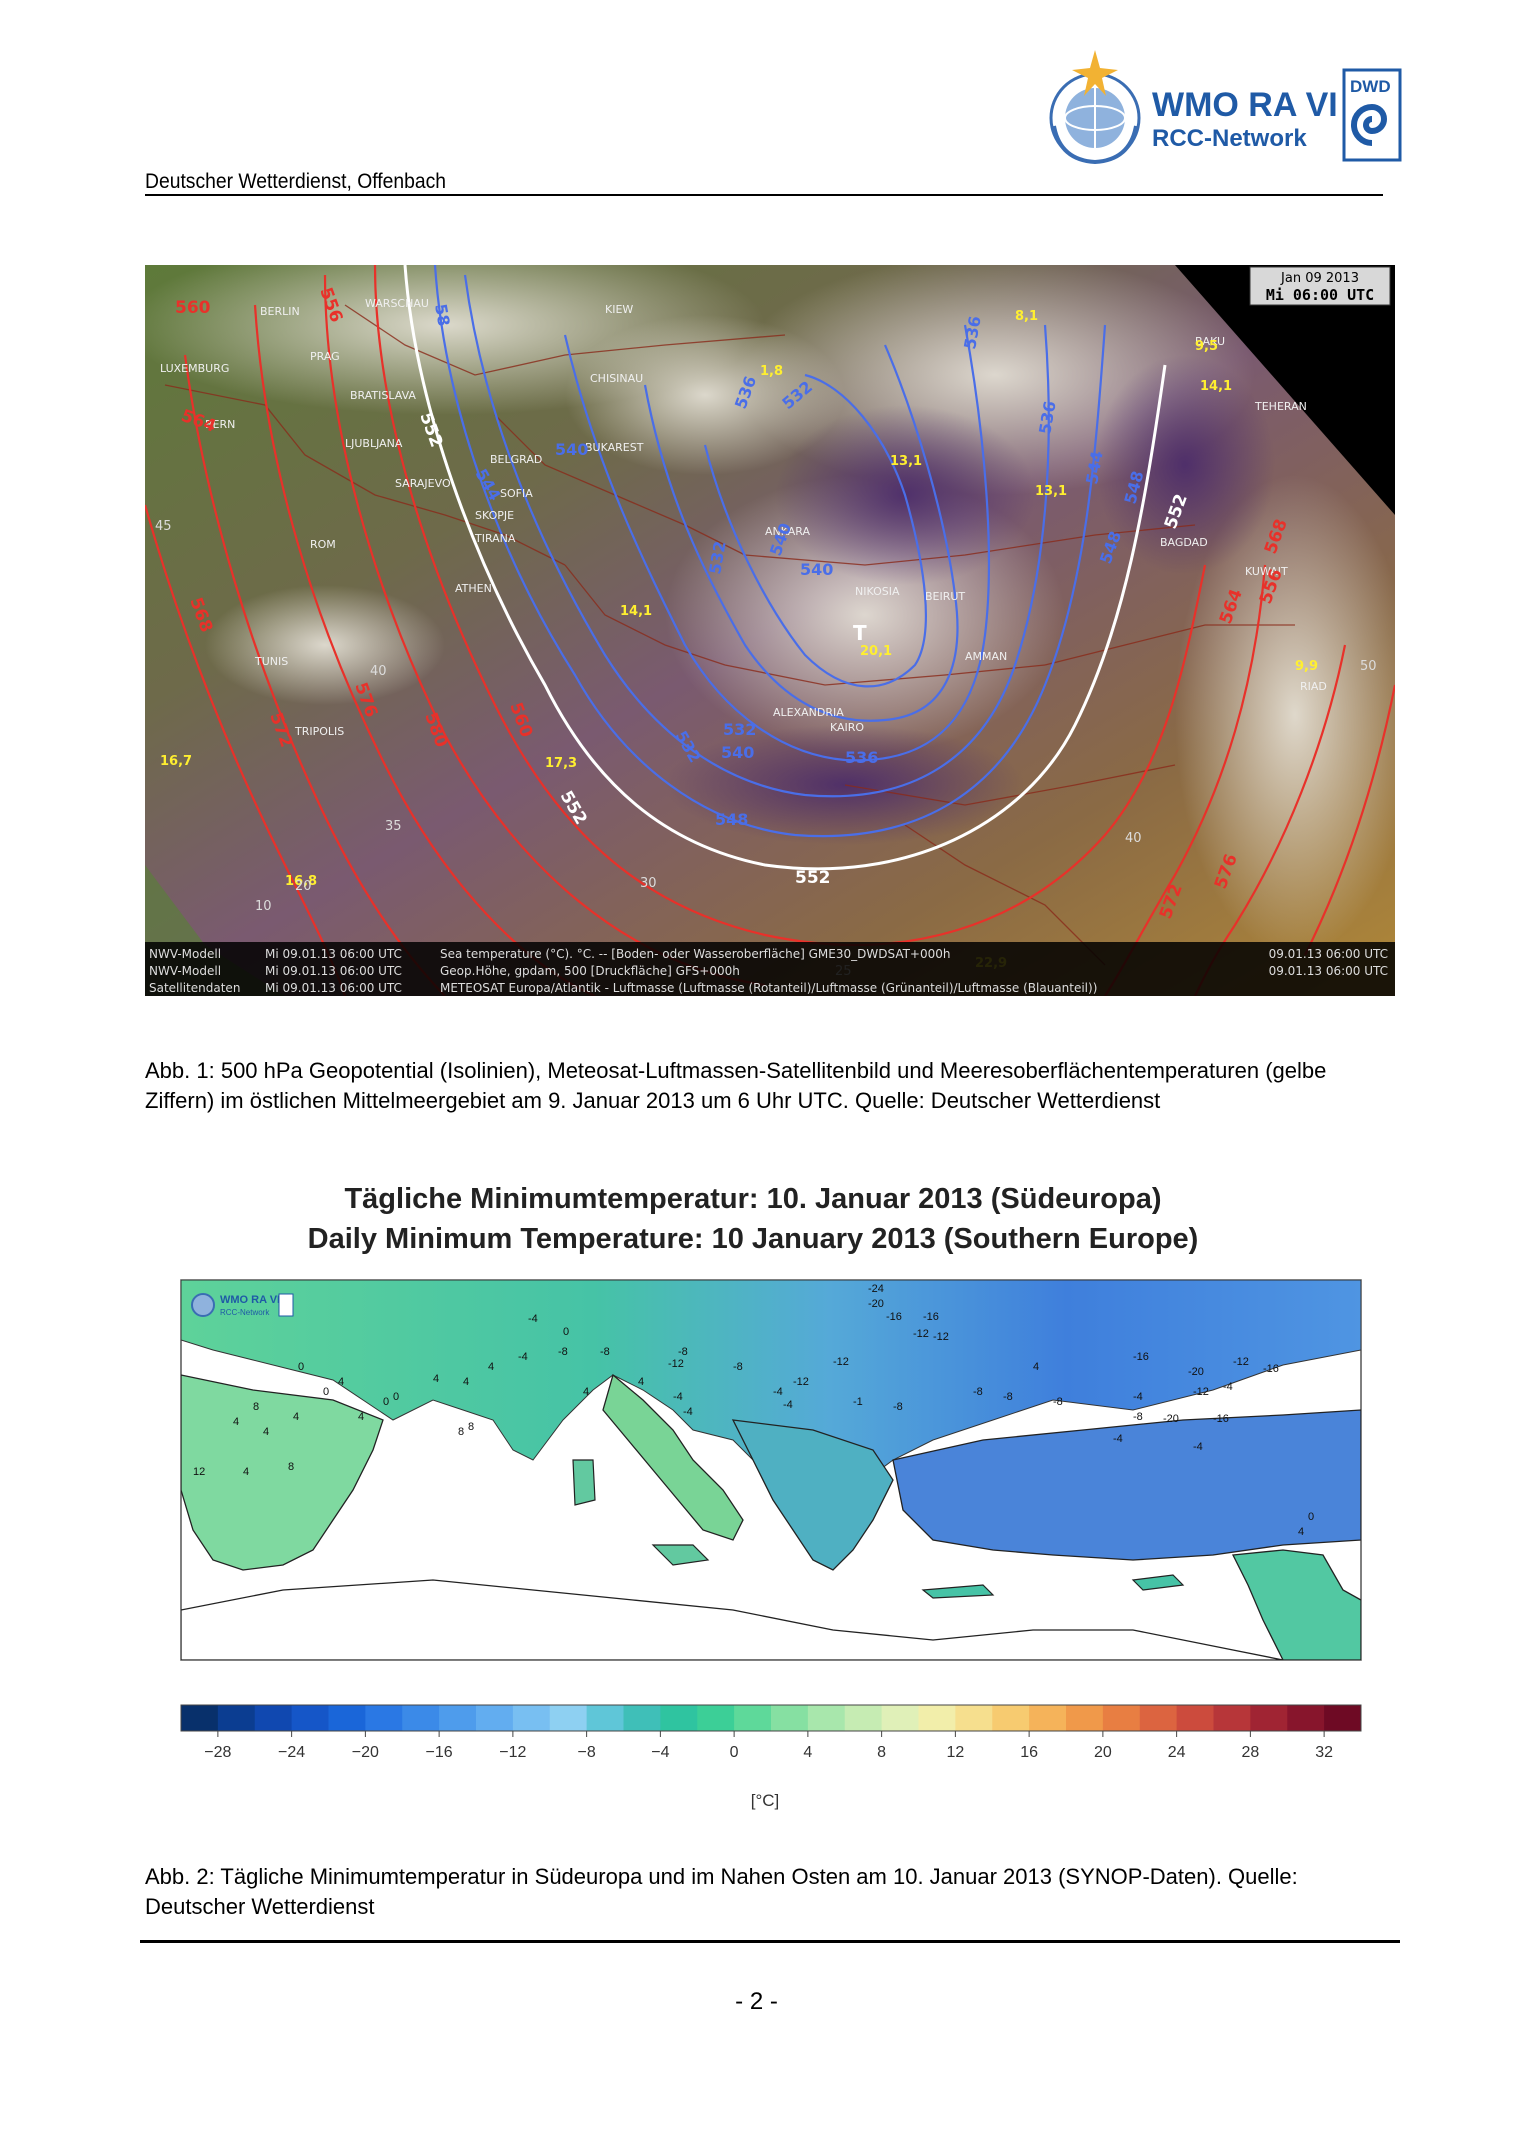 The width and height of the screenshot is (1513, 2129). I want to click on city-label: BAKU, so click(1210, 341).